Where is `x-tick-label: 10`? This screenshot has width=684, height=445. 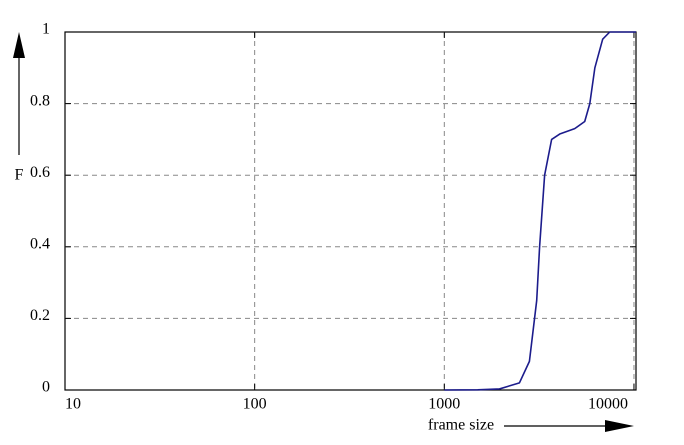
x-tick-label: 10 is located at coordinates (73, 404).